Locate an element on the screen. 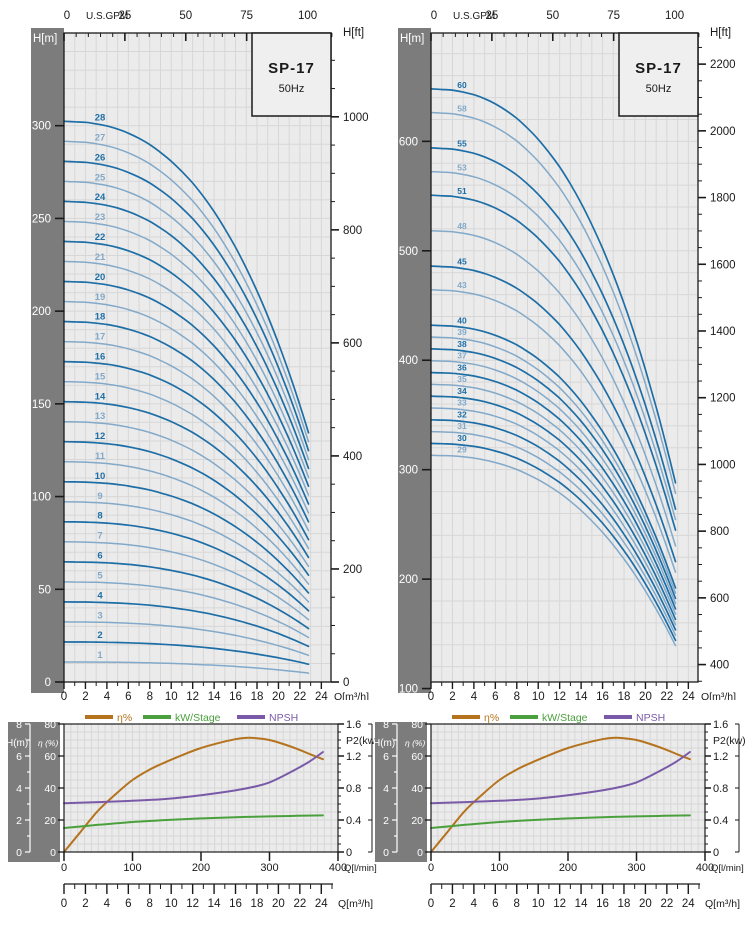  eta-scale: 0 20 40 60 80 η (%) is located at coordinates (418, 789).